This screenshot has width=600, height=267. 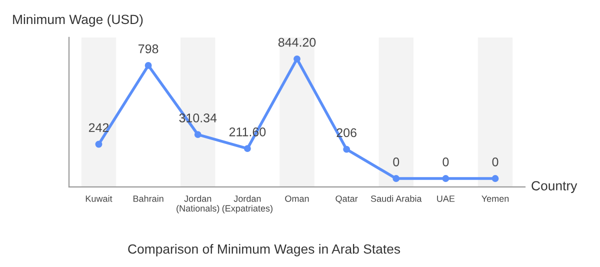 What do you see at coordinates (495, 199) in the screenshot?
I see `x-tick-label: Yemen` at bounding box center [495, 199].